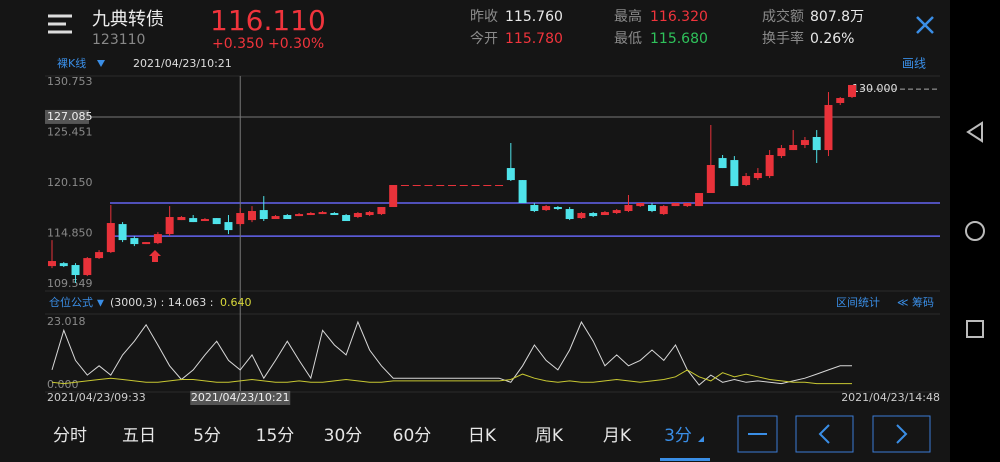  I want to click on prev-button, so click(824, 434).